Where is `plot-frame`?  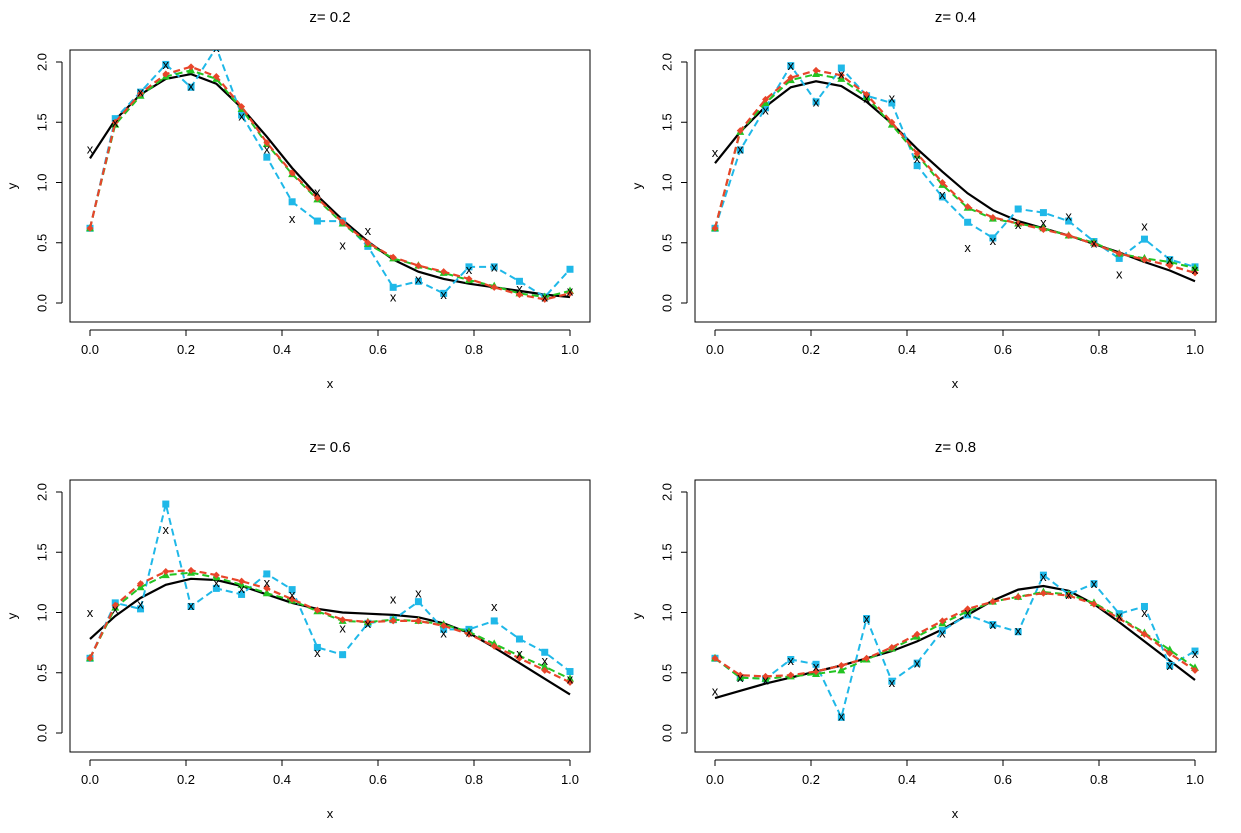
plot-frame is located at coordinates (330, 186).